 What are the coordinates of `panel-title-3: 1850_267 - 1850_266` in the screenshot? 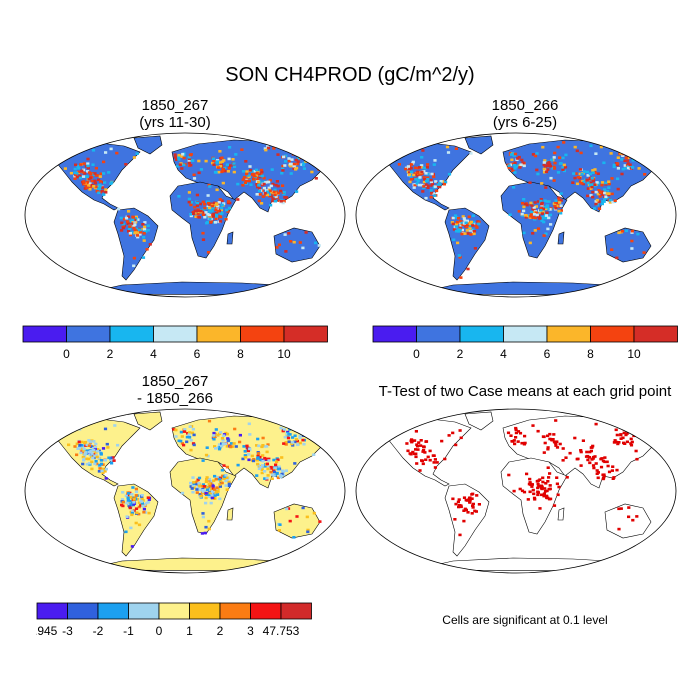 It's located at (175, 390).